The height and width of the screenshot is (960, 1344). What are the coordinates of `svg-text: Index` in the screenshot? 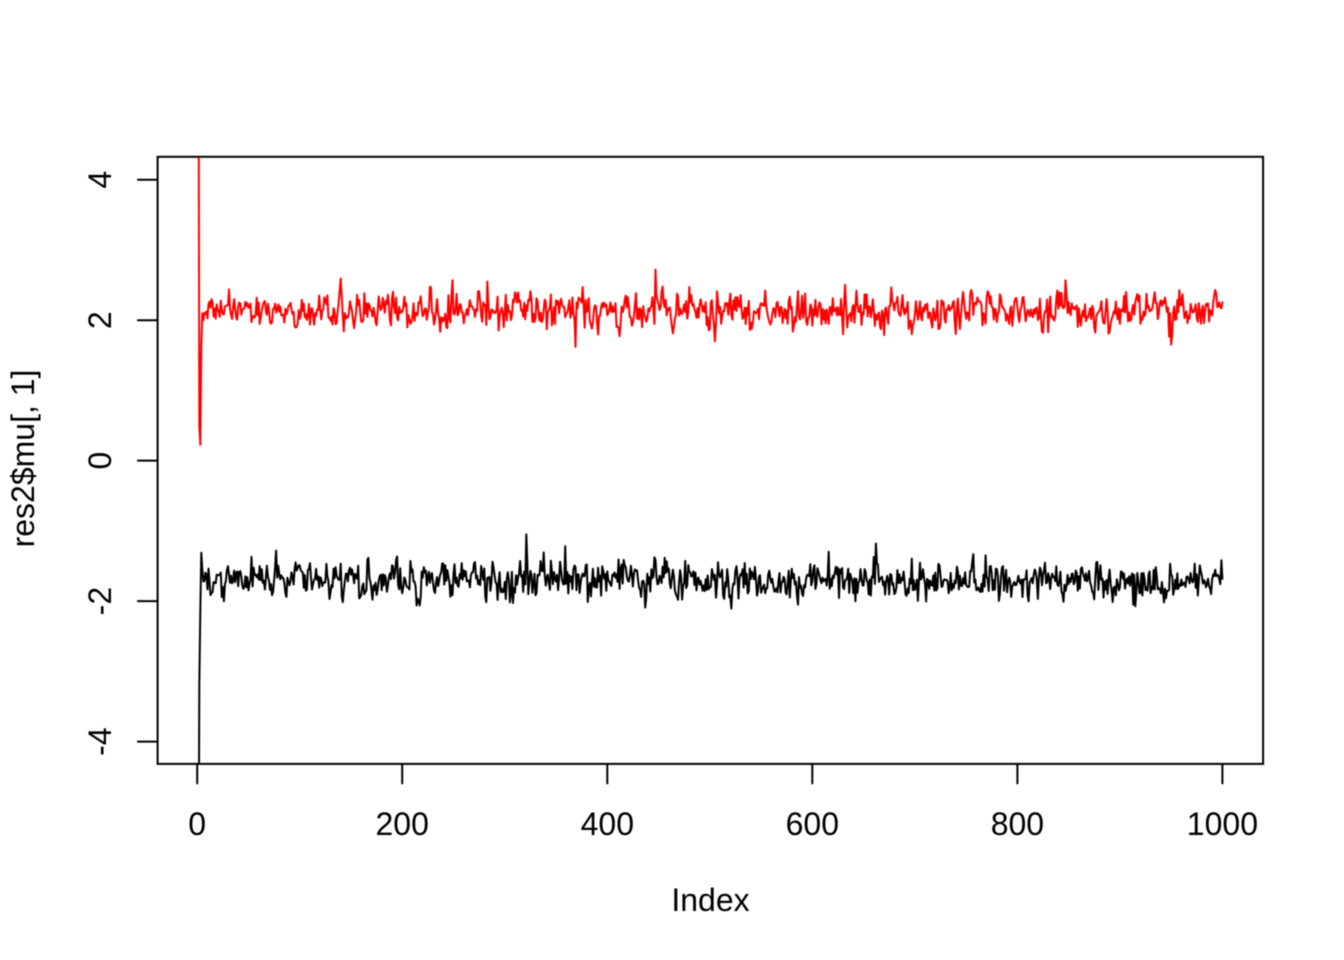 It's located at (710, 900).